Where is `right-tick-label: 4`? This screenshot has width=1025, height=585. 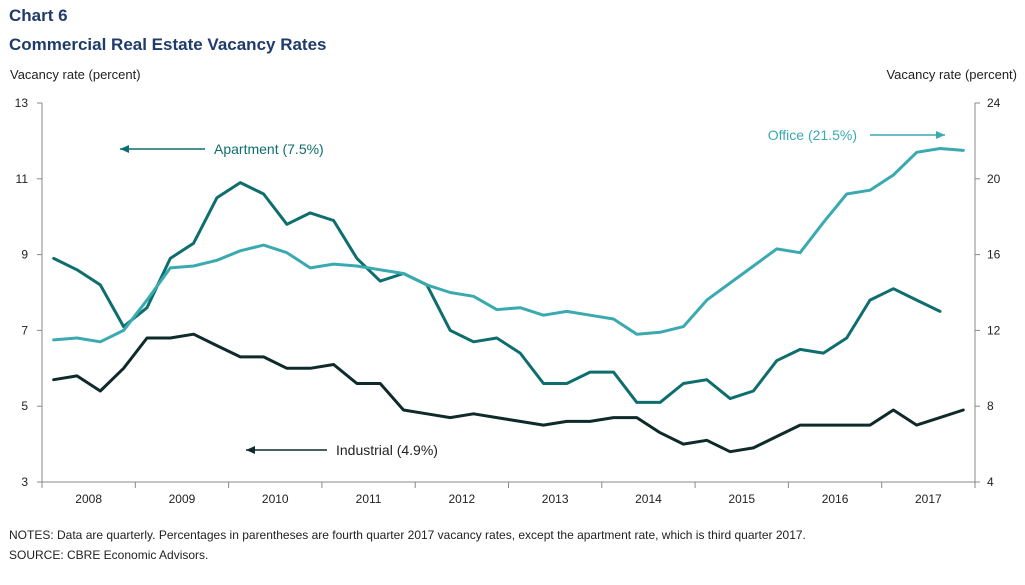 right-tick-label: 4 is located at coordinates (990, 482).